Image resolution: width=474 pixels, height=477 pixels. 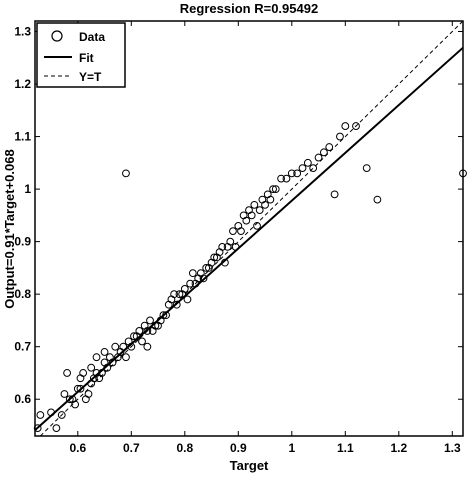 What do you see at coordinates (22, 347) in the screenshot?
I see `y-tick-label: 0.7` at bounding box center [22, 347].